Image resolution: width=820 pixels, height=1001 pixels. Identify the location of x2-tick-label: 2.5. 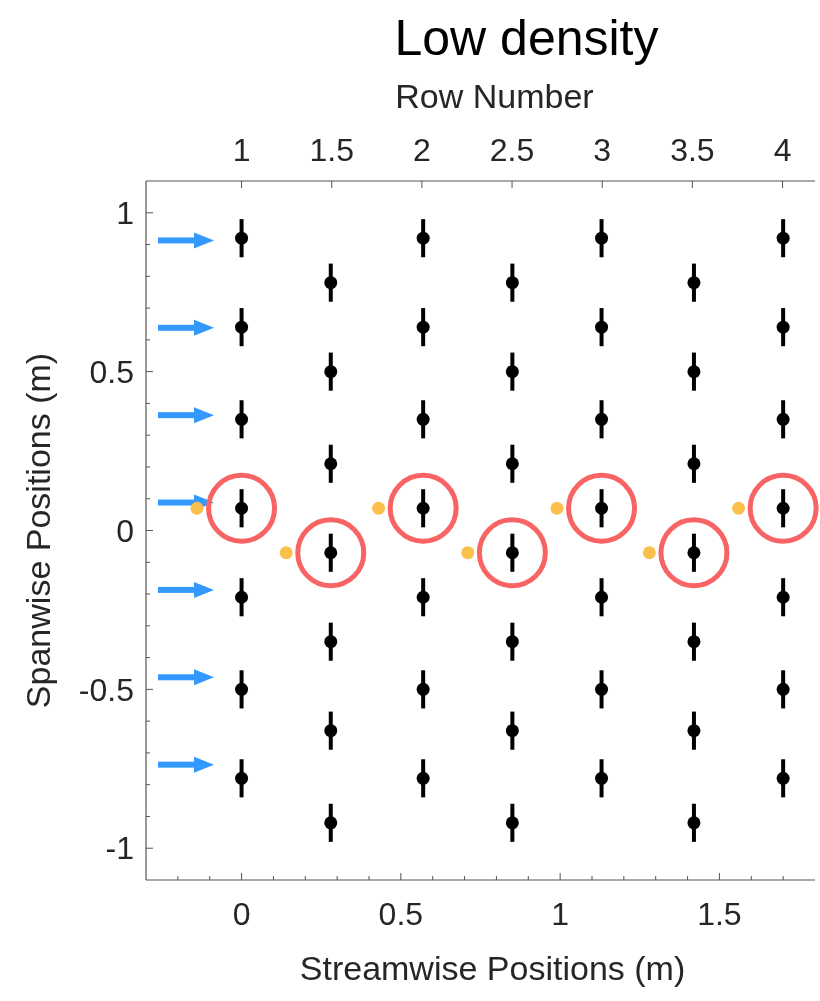
(512, 150).